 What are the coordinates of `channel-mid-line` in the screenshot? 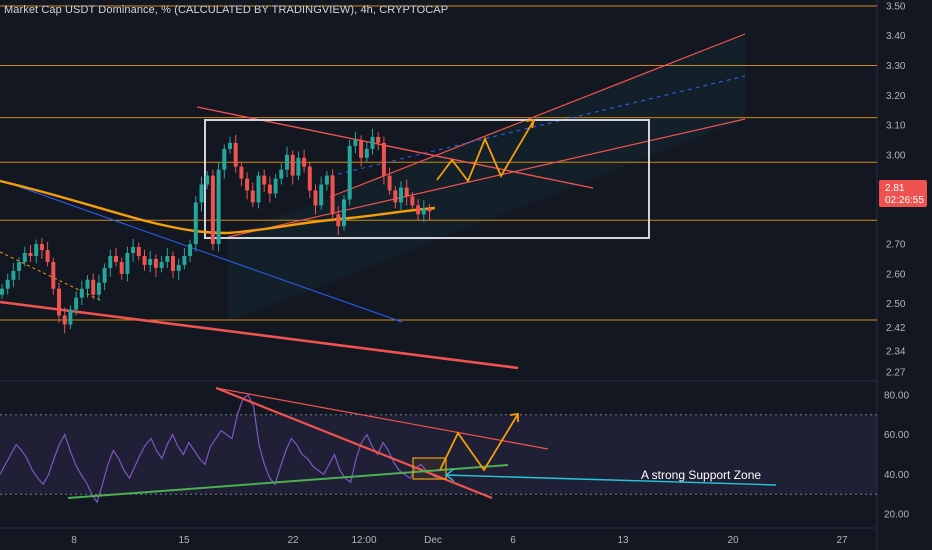 It's located at (537, 126).